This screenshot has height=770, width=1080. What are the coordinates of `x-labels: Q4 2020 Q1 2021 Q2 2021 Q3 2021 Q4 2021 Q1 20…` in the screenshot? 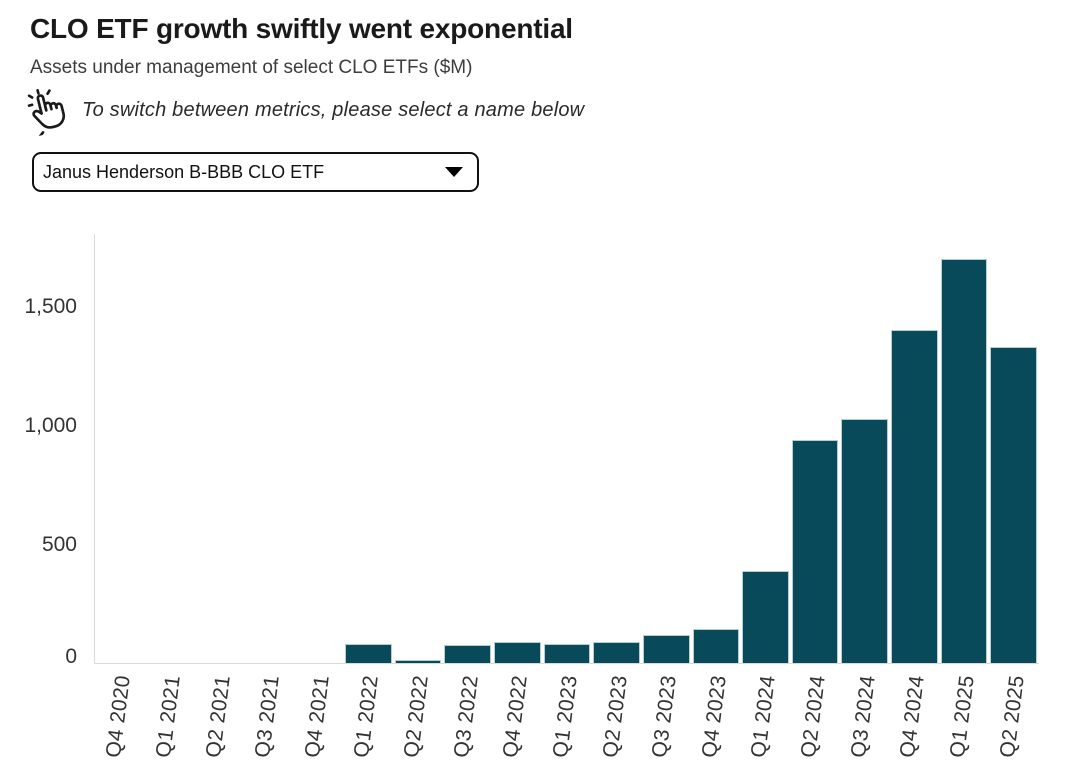 It's located at (566, 721).